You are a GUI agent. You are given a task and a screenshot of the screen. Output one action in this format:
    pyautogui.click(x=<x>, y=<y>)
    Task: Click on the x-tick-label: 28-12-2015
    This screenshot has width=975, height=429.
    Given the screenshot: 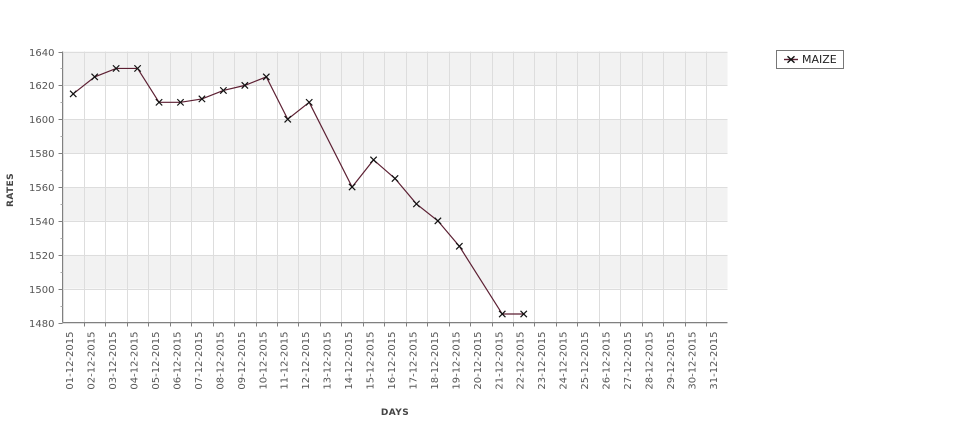 What is the action you would take?
    pyautogui.click(x=649, y=361)
    